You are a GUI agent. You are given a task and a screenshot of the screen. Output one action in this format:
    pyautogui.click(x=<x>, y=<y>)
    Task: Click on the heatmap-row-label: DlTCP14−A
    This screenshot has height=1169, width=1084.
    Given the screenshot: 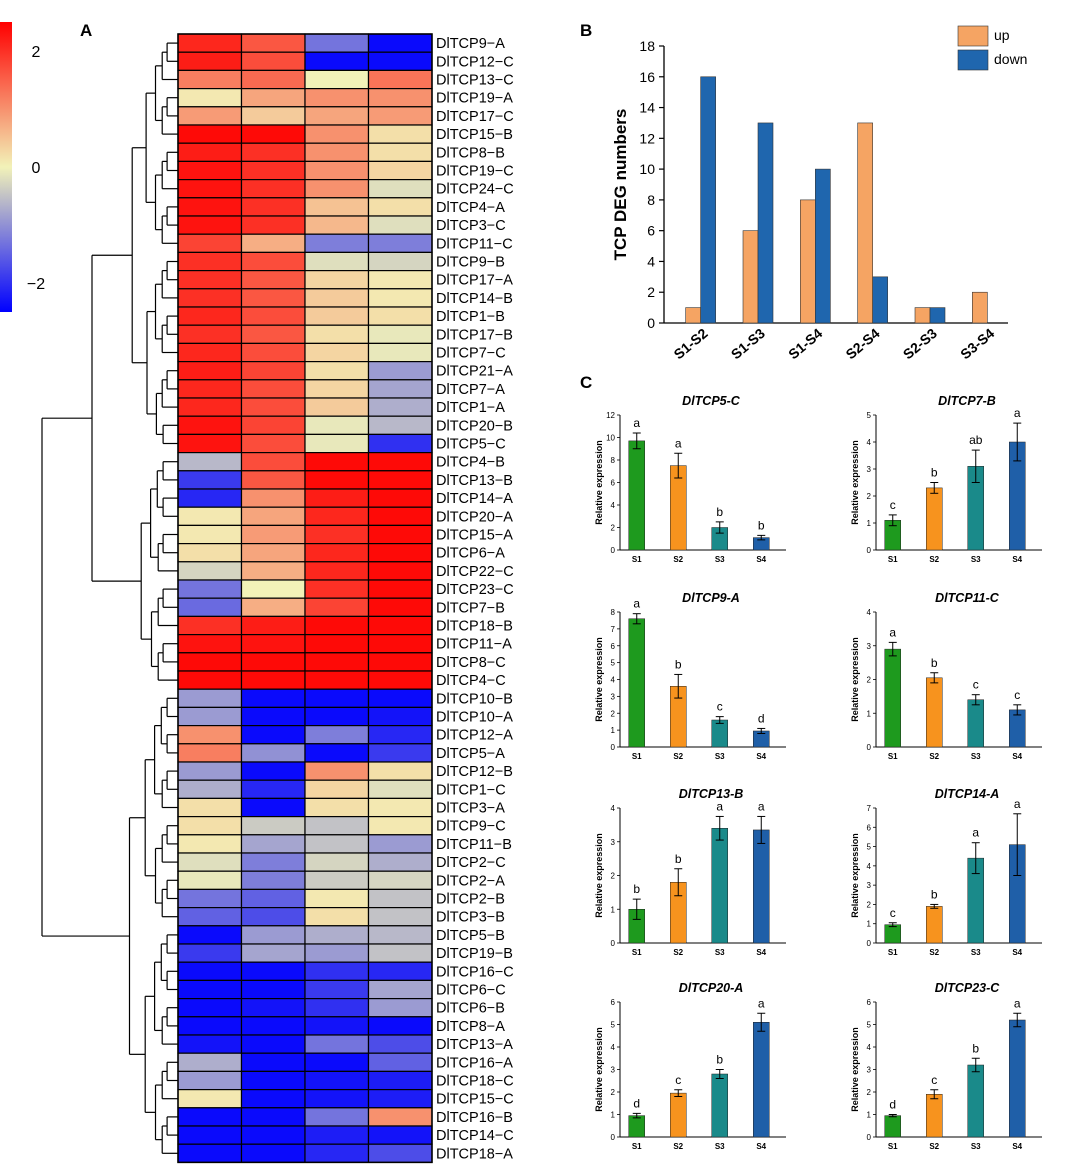 What is the action you would take?
    pyautogui.click(x=474, y=499)
    